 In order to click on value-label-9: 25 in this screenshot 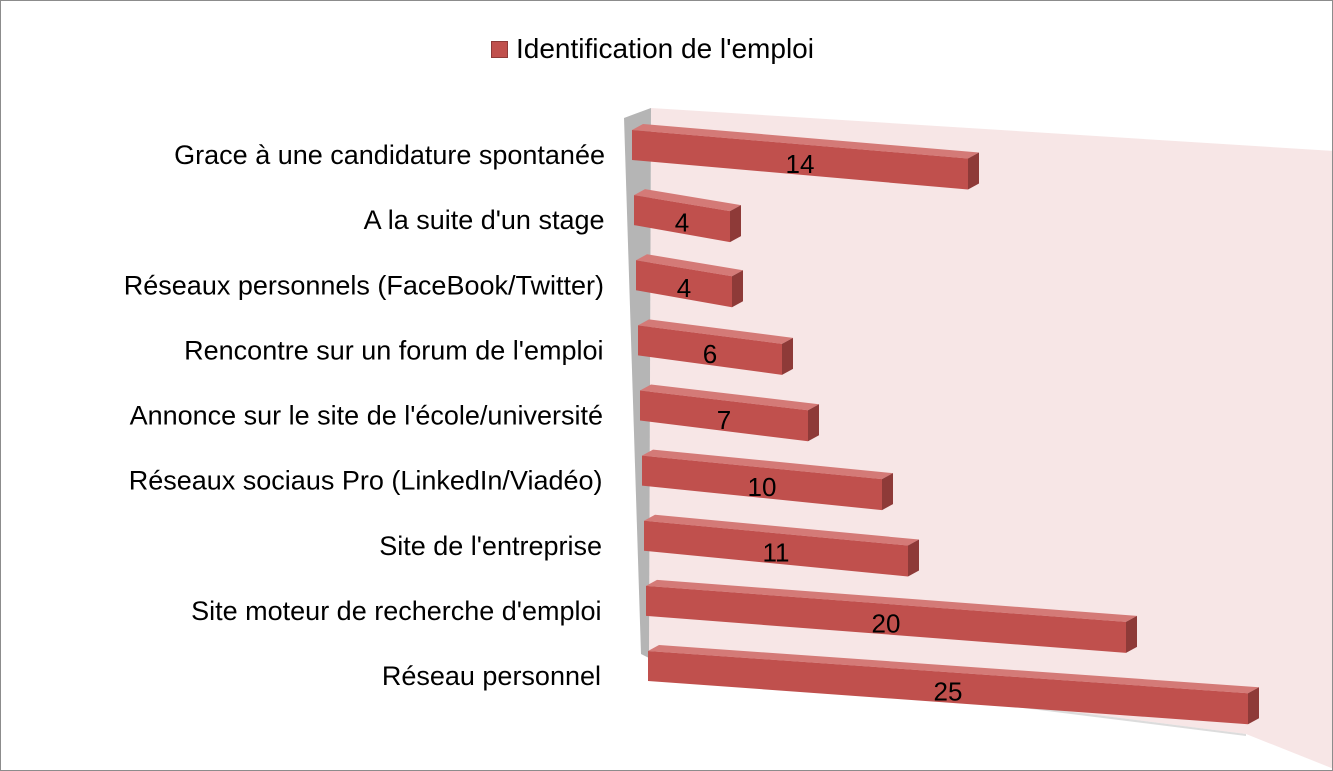, I will do `click(948, 692)`.